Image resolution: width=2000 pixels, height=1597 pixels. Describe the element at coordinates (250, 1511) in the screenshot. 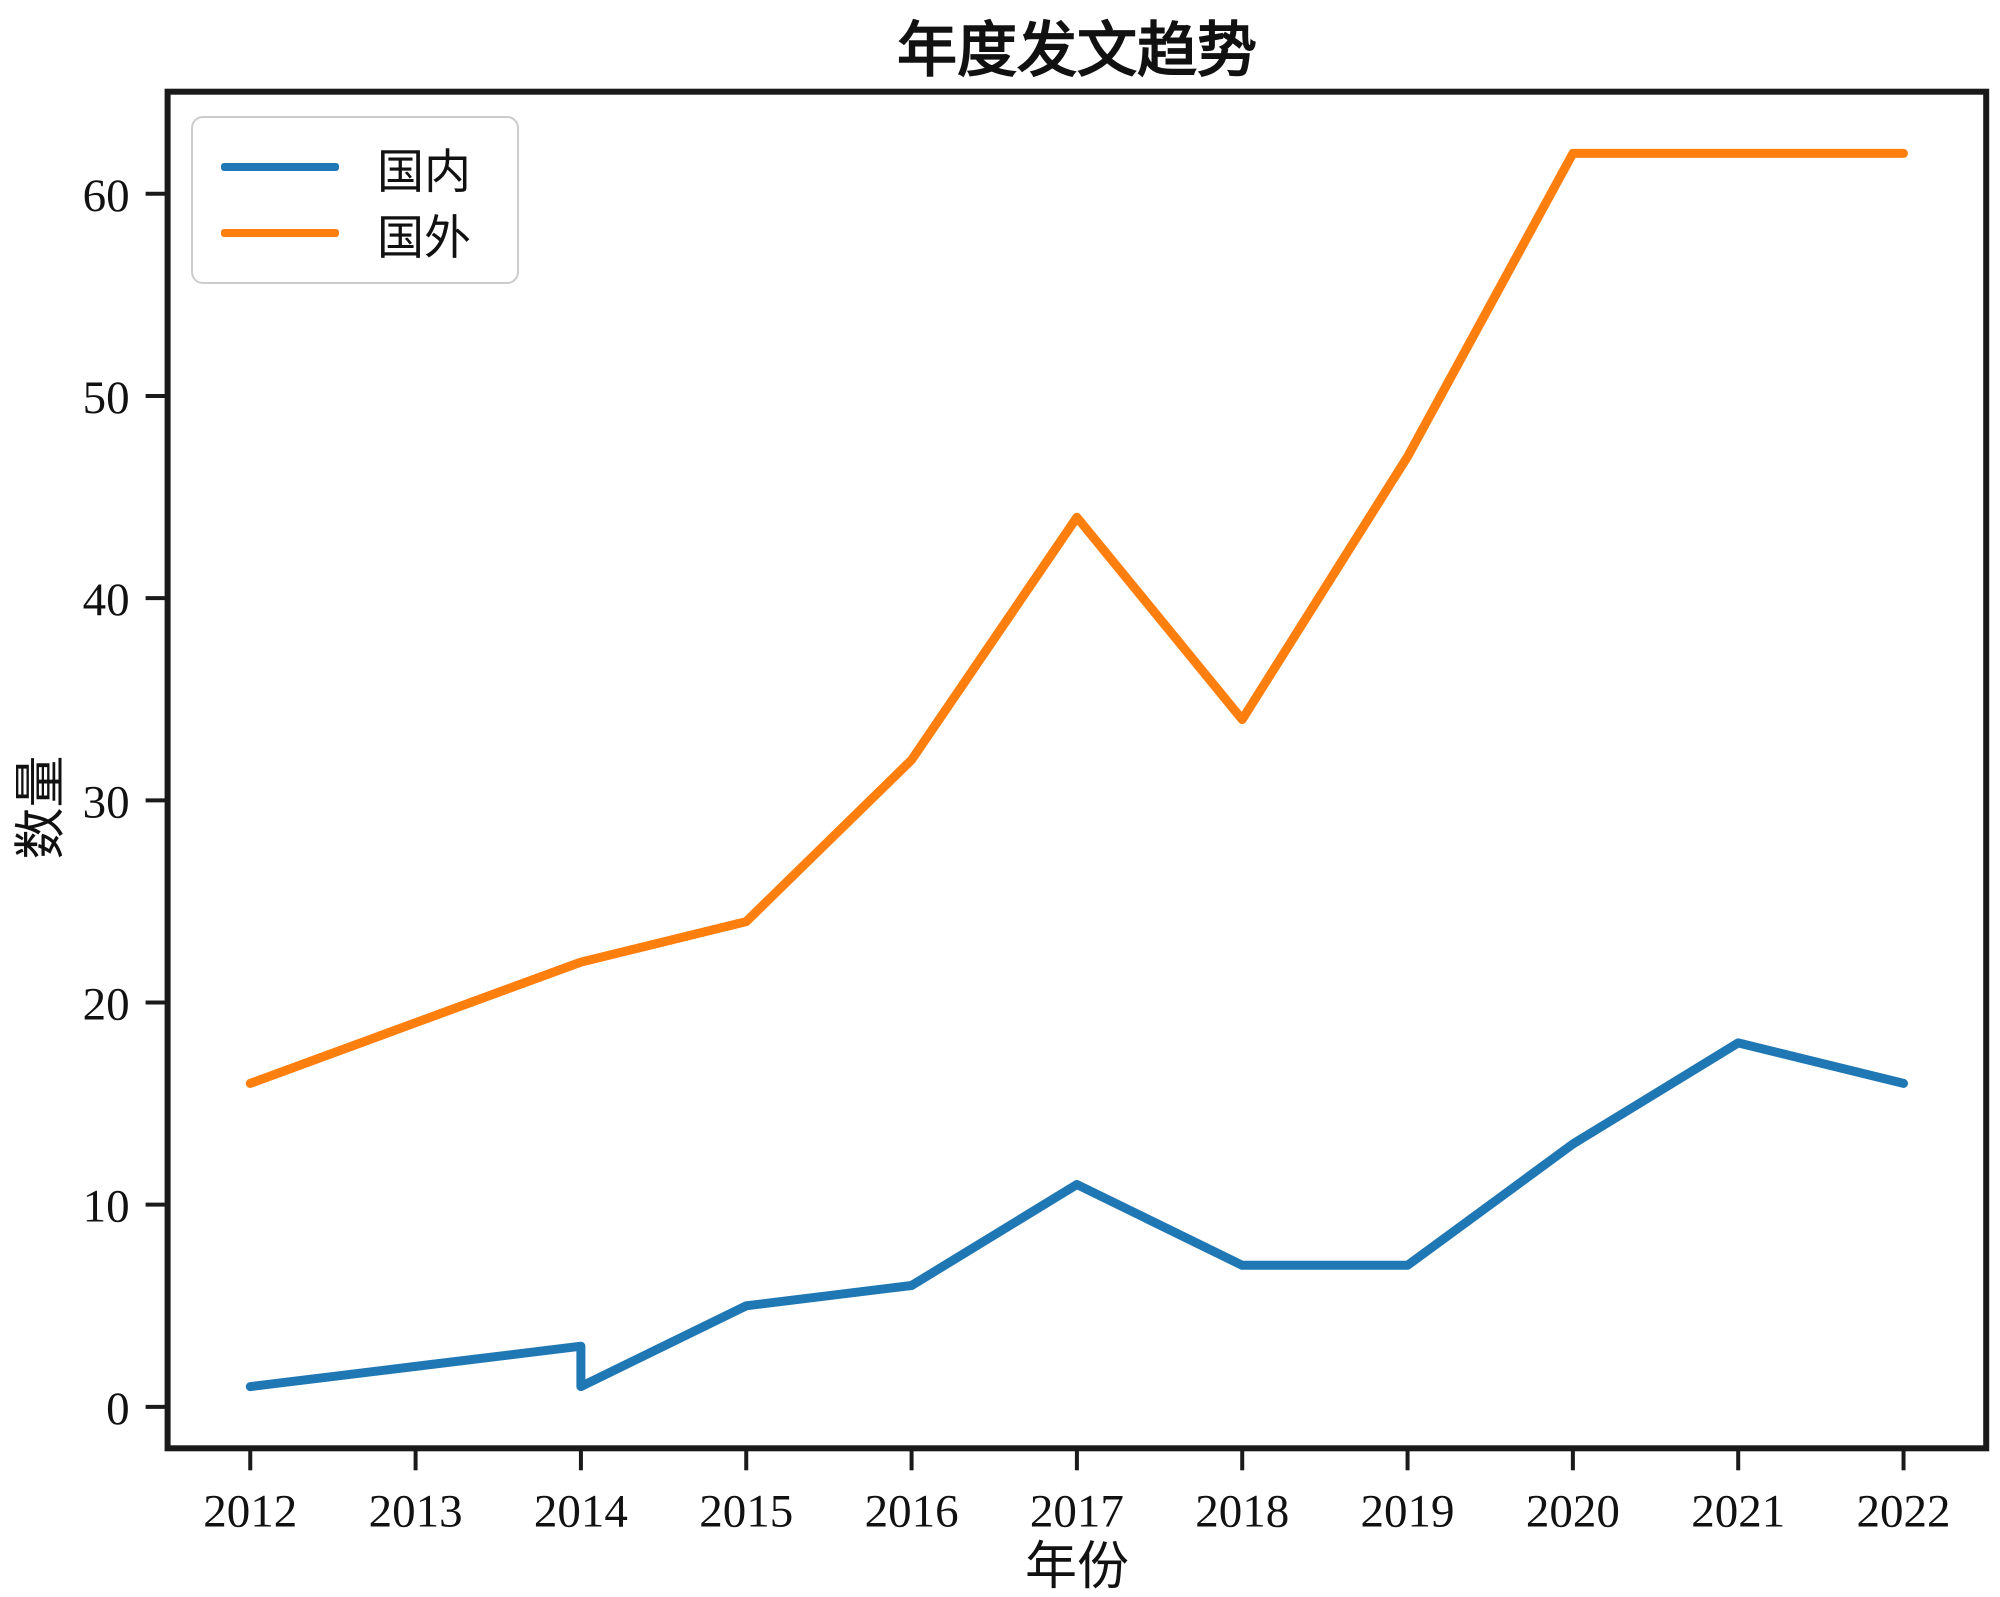

I see `x-tick-label: 2012` at that location.